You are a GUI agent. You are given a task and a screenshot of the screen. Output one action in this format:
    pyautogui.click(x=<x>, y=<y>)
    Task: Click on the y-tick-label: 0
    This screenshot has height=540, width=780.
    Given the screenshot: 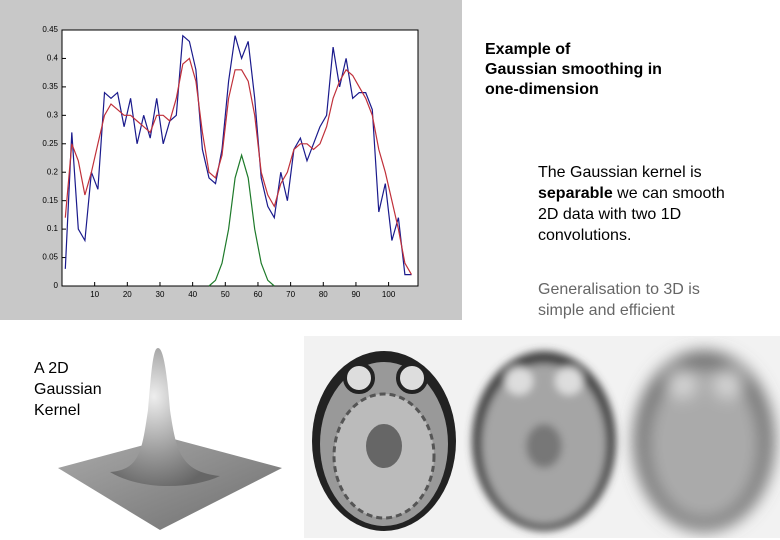 What is the action you would take?
    pyautogui.click(x=56, y=285)
    